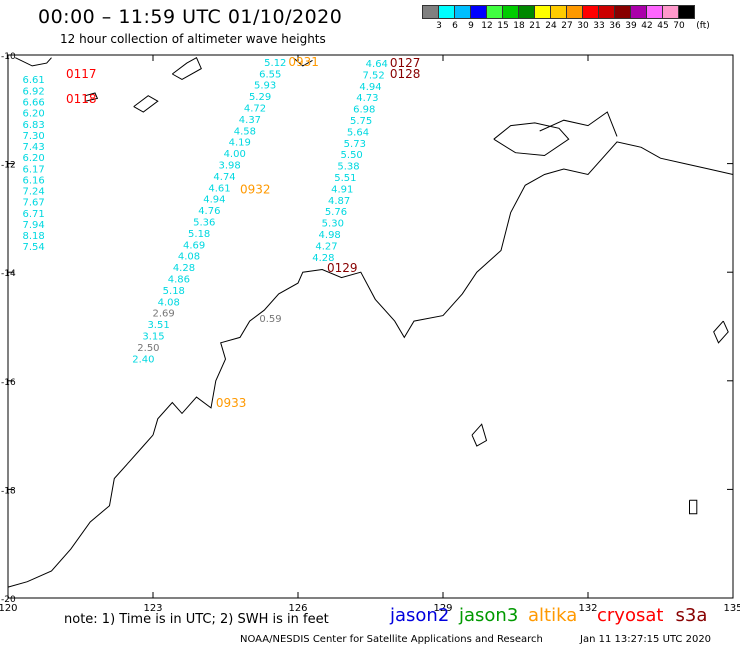 Image resolution: width=740 pixels, height=650 pixels. Describe the element at coordinates (731, 608) in the screenshot. I see `x-tick-label: 135` at that location.